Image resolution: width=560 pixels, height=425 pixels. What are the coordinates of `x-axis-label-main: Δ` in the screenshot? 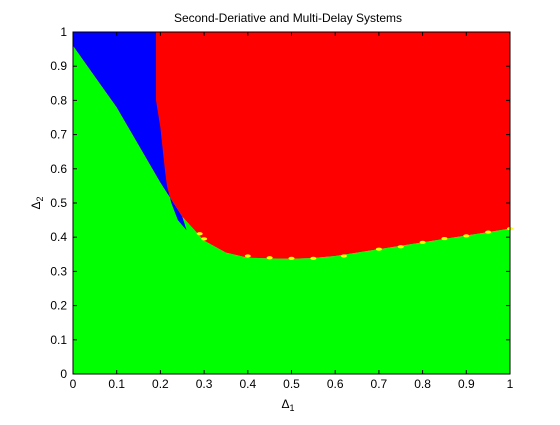 It's located at (285, 404).